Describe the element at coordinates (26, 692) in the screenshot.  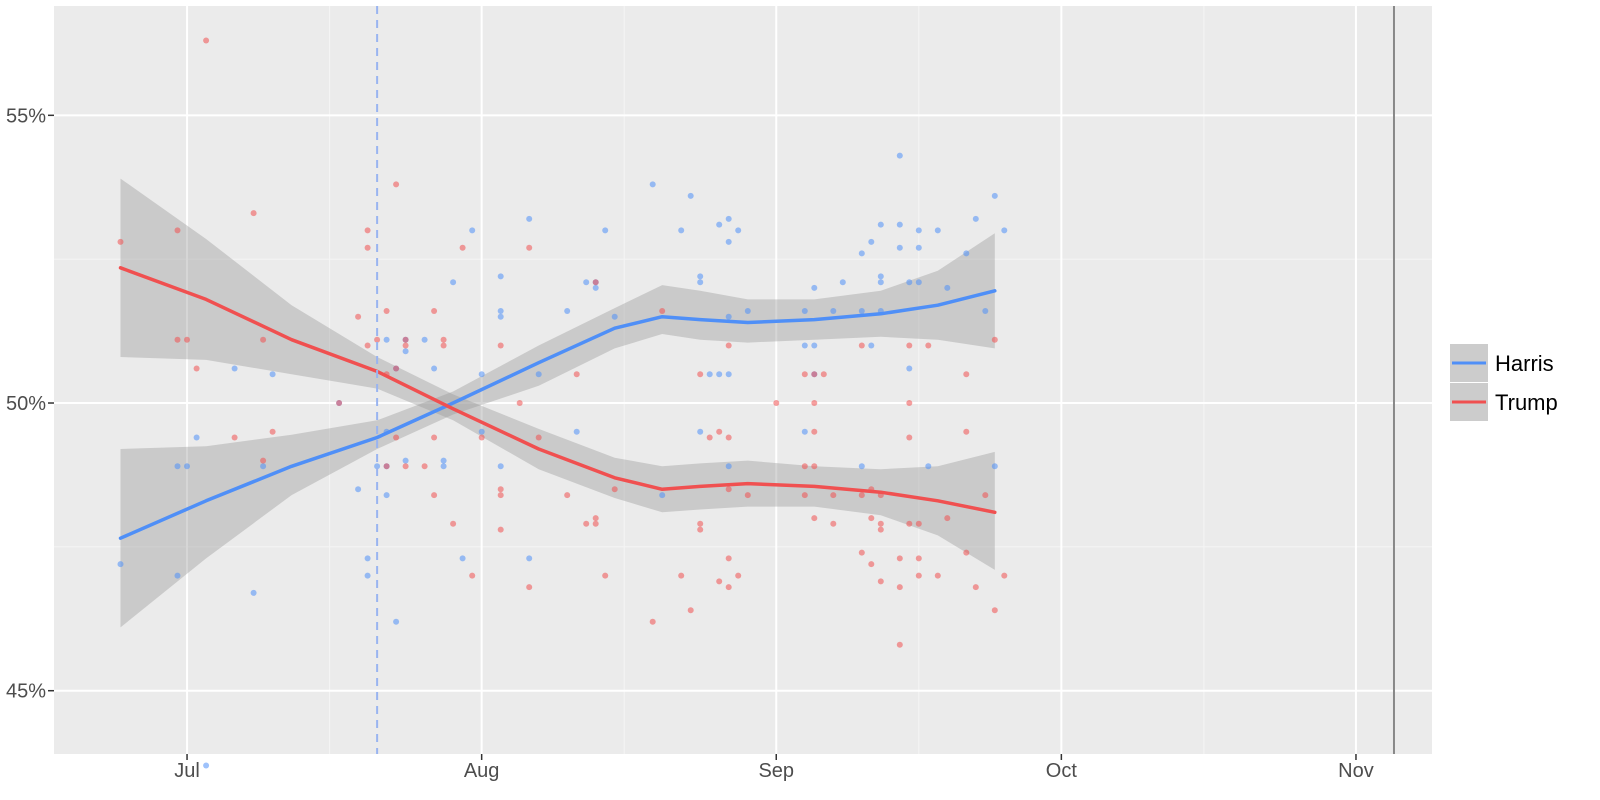
I see `y-tick-label-45: 45%` at that location.